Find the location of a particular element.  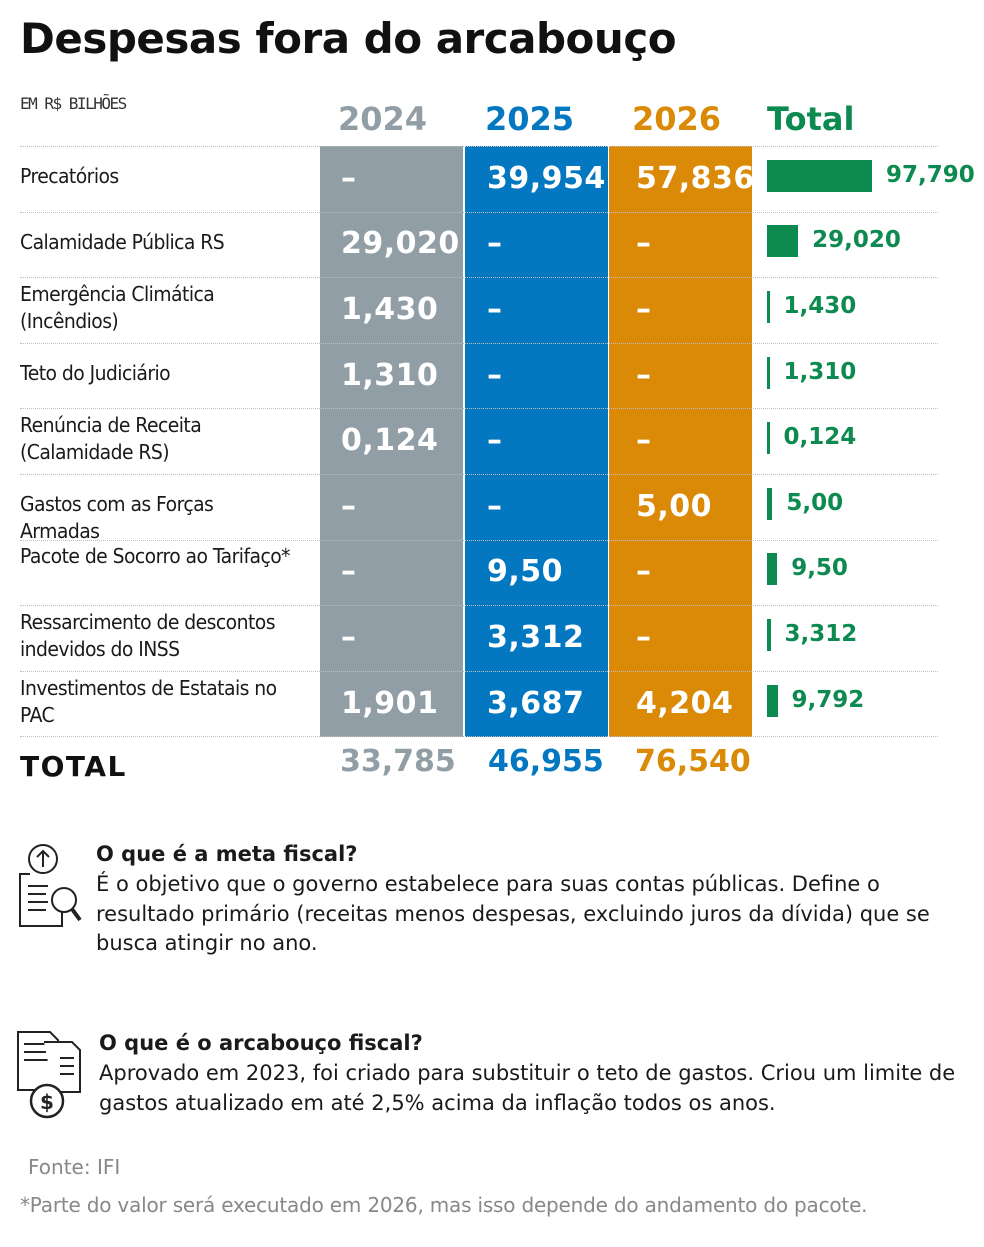

total-value: 5,00 is located at coordinates (815, 502).